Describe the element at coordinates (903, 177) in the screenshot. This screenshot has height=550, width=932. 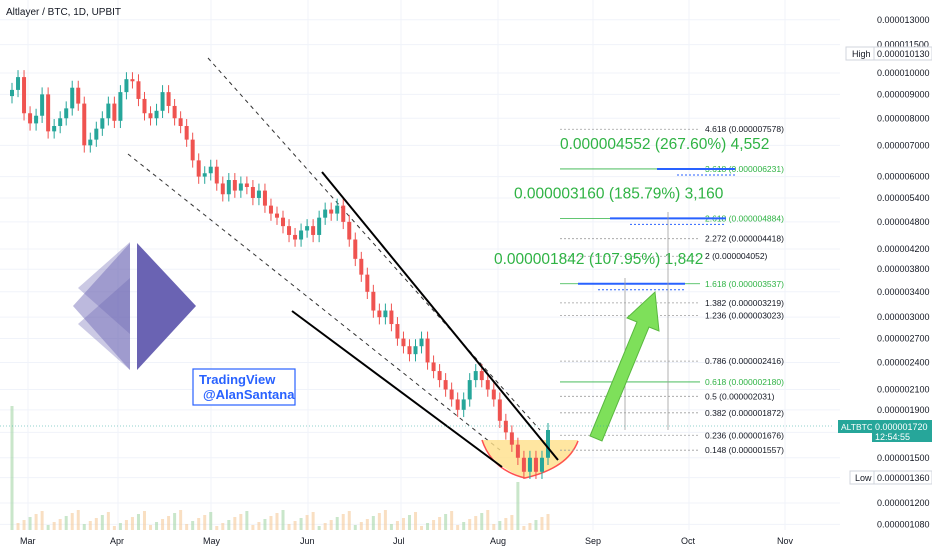
I see `price-tick-label: 0.000006000` at that location.